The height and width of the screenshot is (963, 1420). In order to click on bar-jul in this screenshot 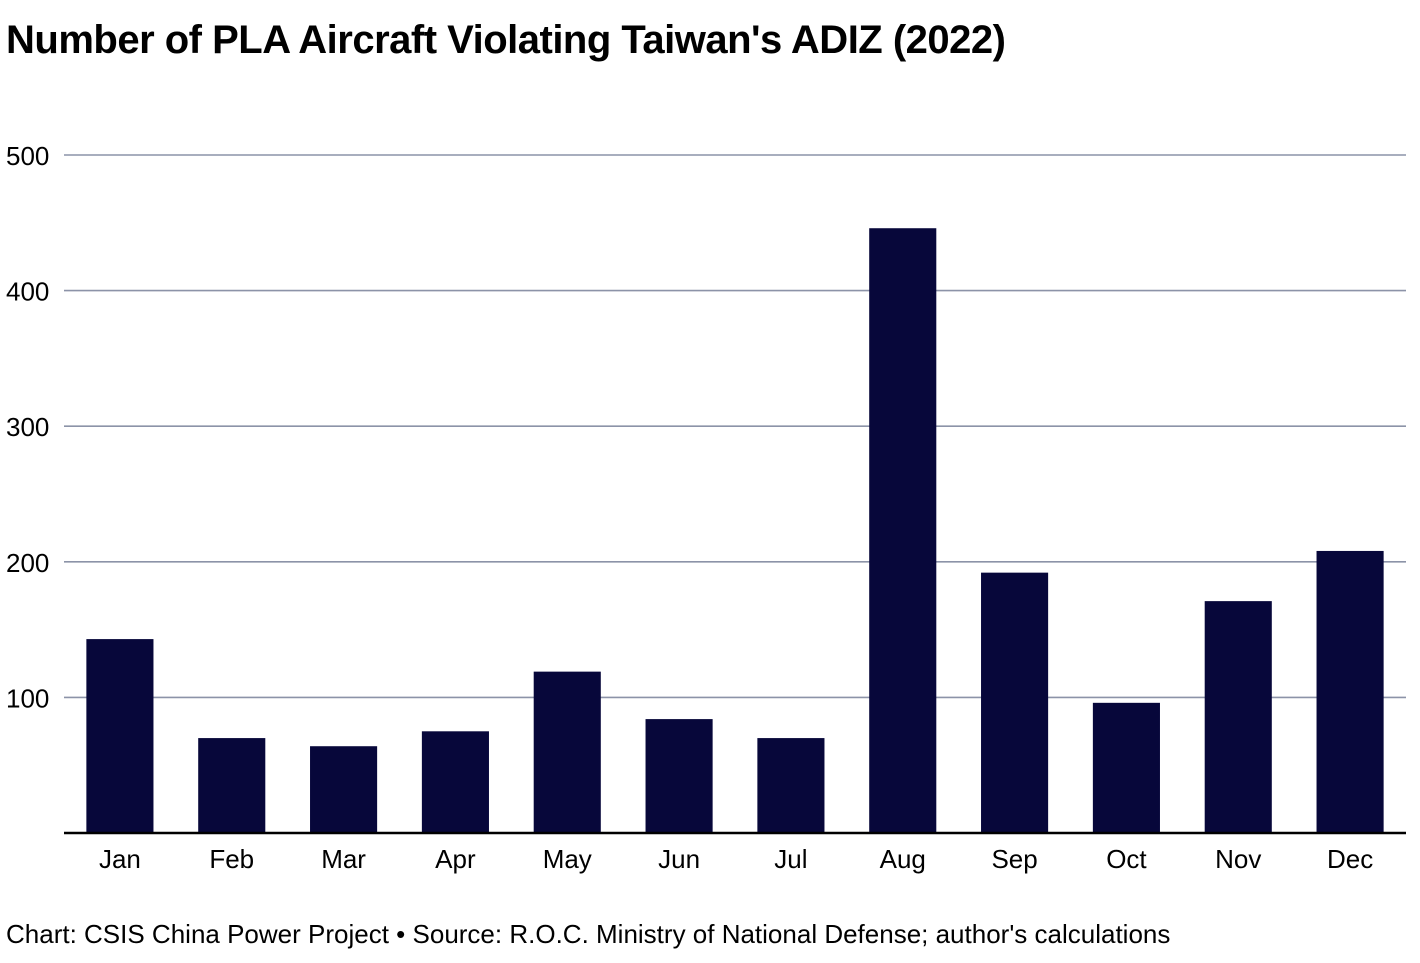, I will do `click(791, 785)`.